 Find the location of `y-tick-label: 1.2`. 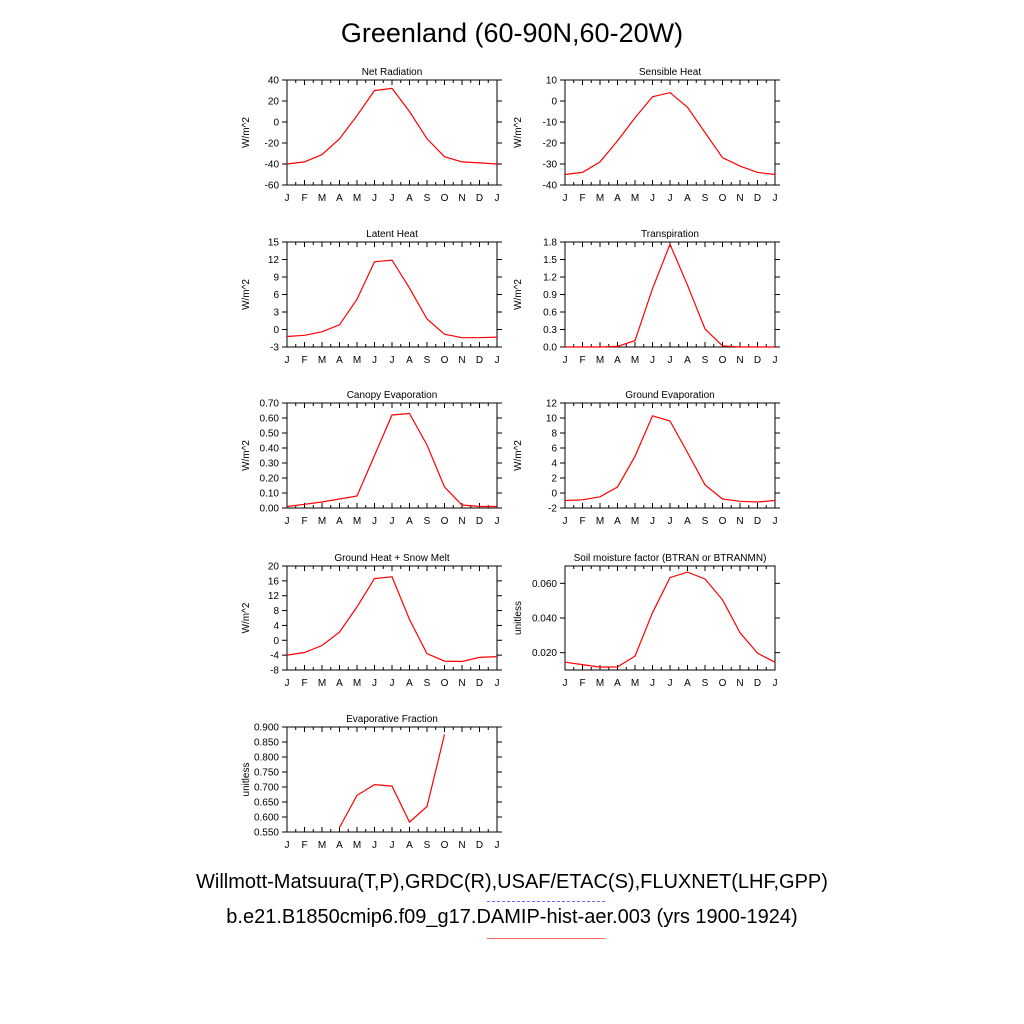

y-tick-label: 1.2 is located at coordinates (550, 278).